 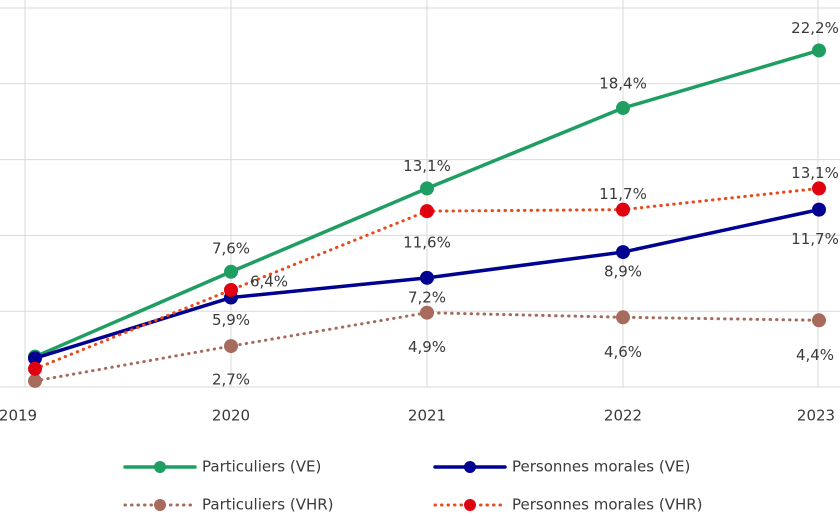 What do you see at coordinates (816, 416) in the screenshot?
I see `x-tick-label: 2023` at bounding box center [816, 416].